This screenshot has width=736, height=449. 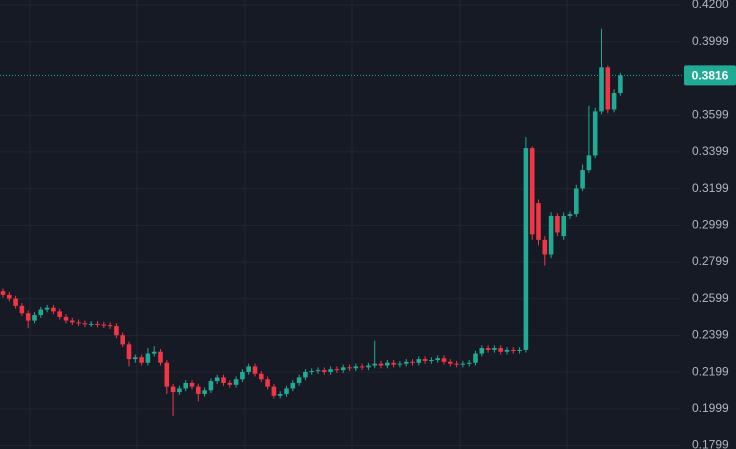 What do you see at coordinates (710, 298) in the screenshot?
I see `y-tick-label: 0.2599` at bounding box center [710, 298].